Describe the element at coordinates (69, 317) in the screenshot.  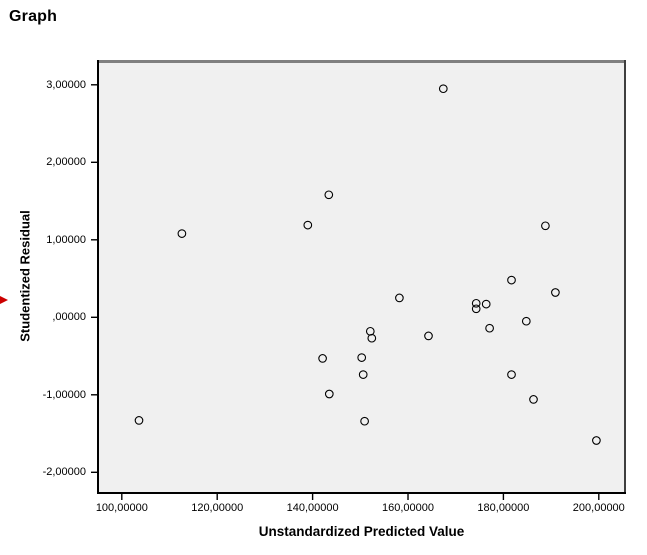
I see `y-tick-label: ,00000` at that location.